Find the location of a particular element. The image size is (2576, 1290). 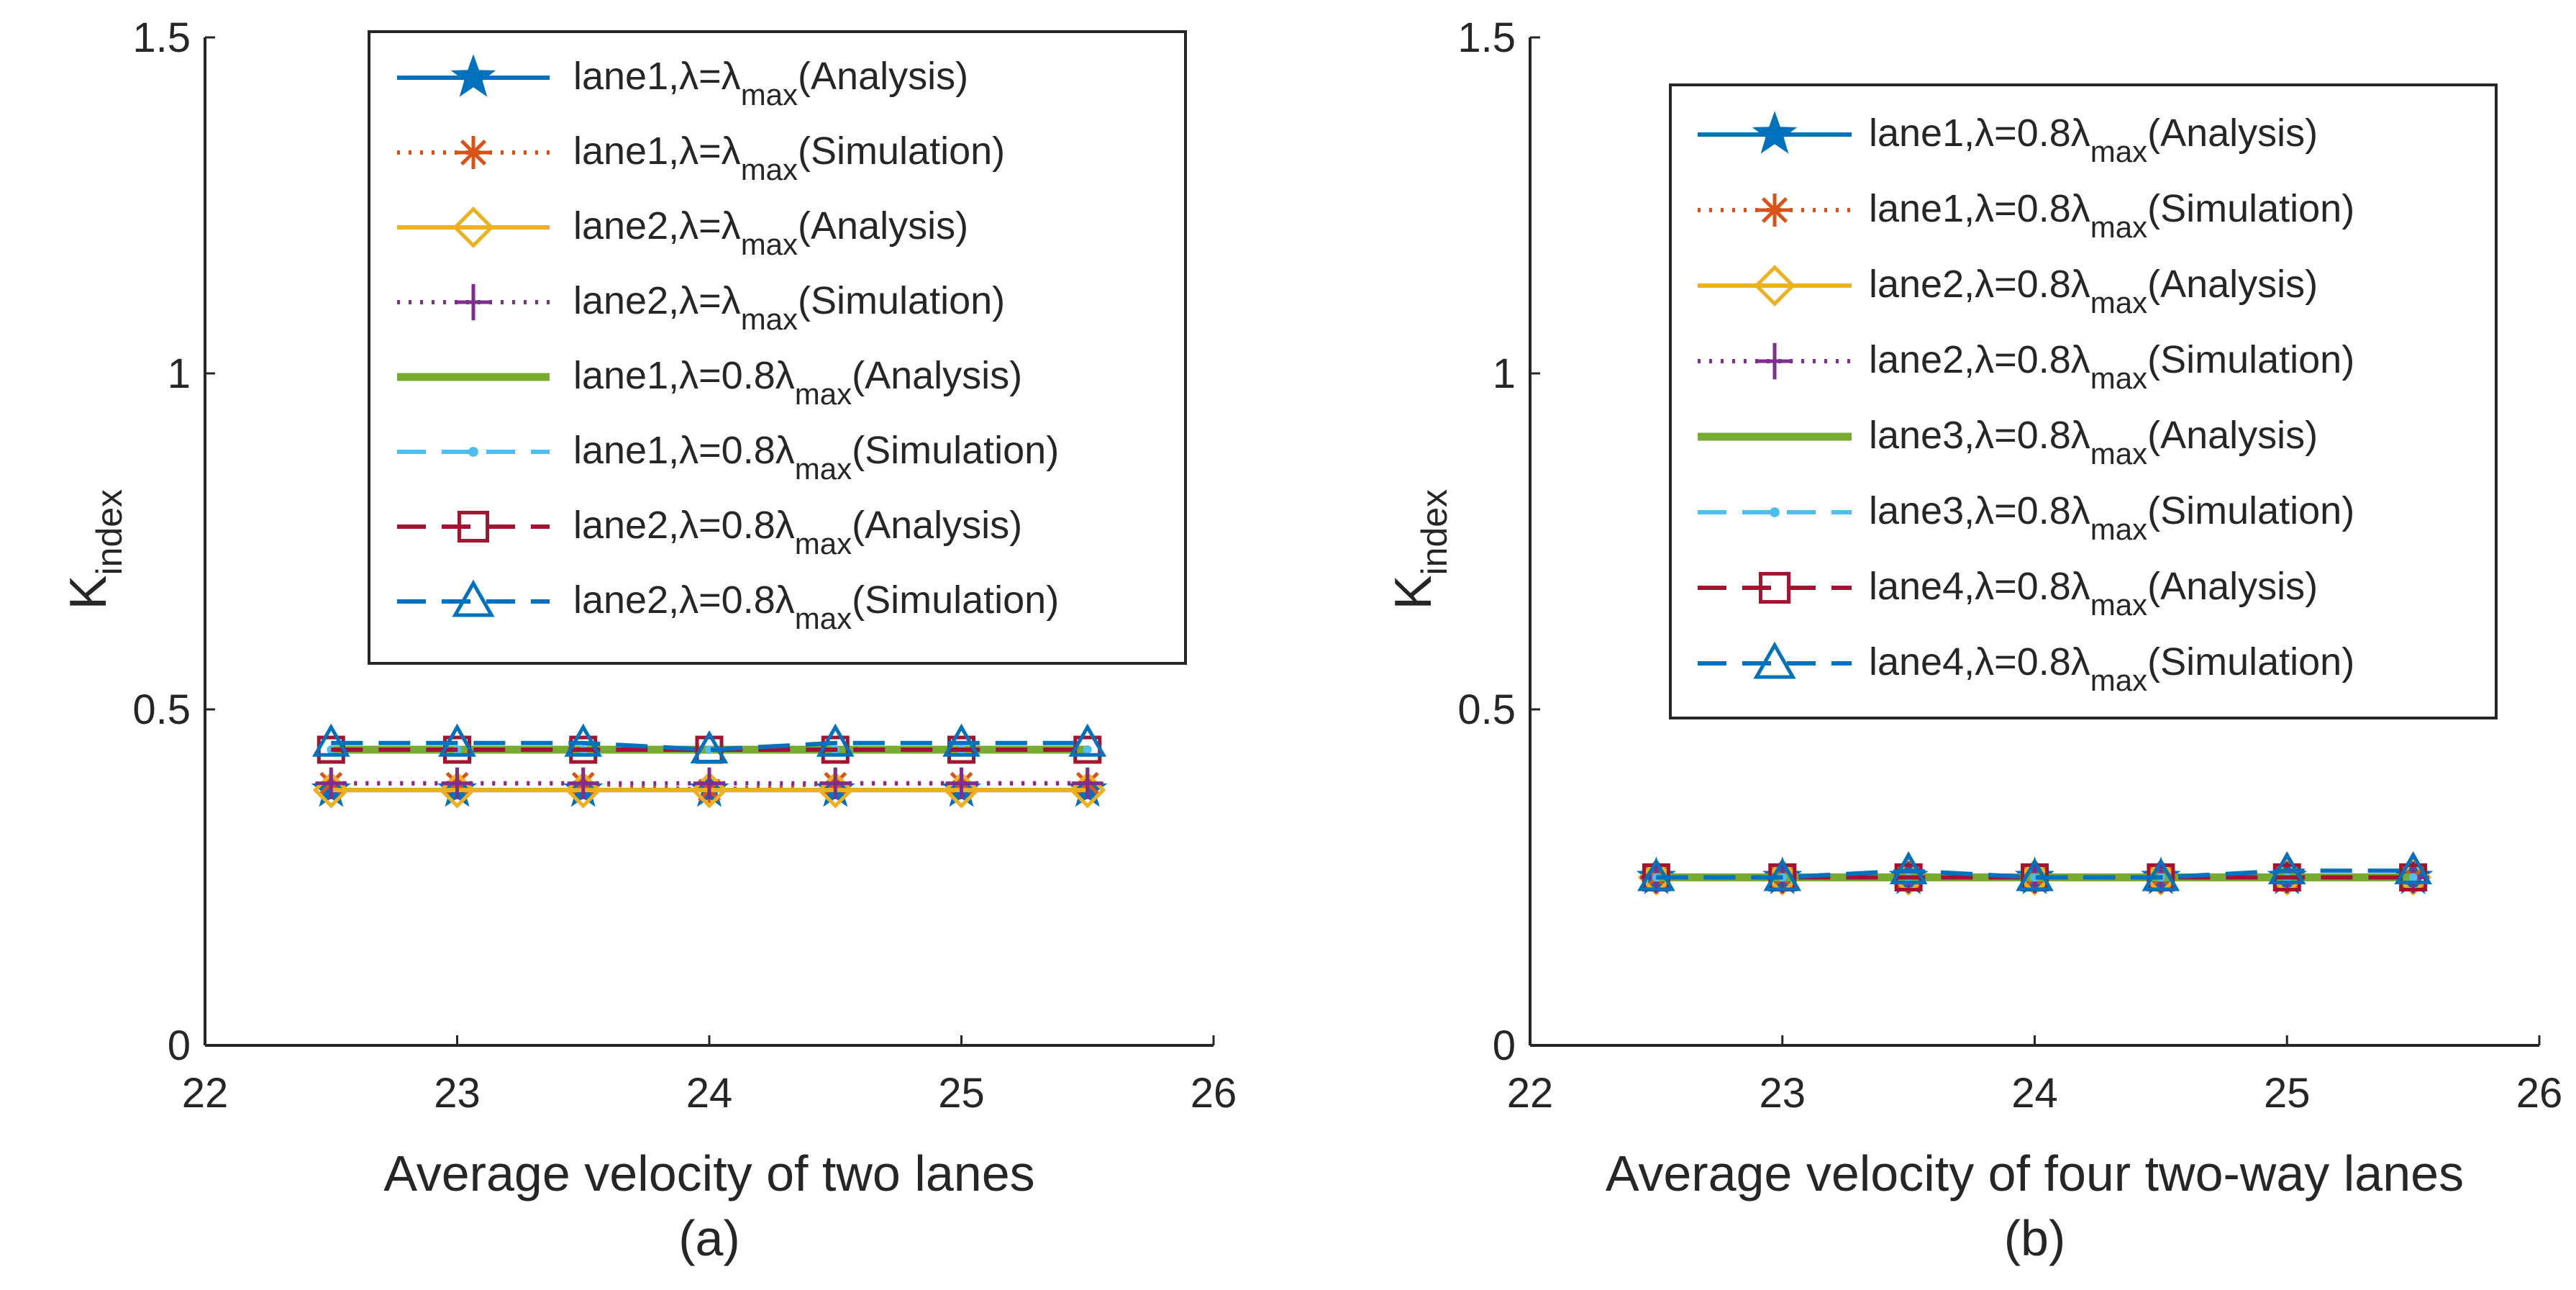

legend-entry: lane2,λ=λmax(Simulation) is located at coordinates (701, 307).